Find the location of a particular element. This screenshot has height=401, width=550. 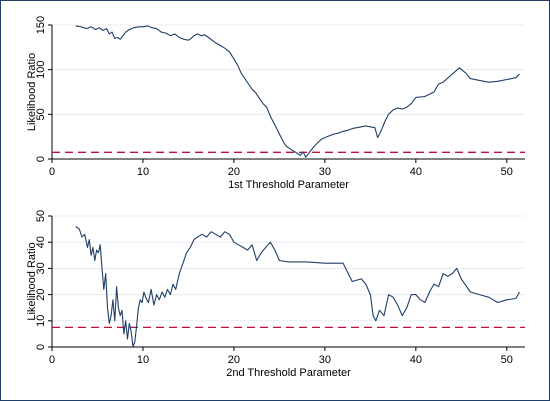

chart1-x-tick-label: 50 is located at coordinates (507, 172).